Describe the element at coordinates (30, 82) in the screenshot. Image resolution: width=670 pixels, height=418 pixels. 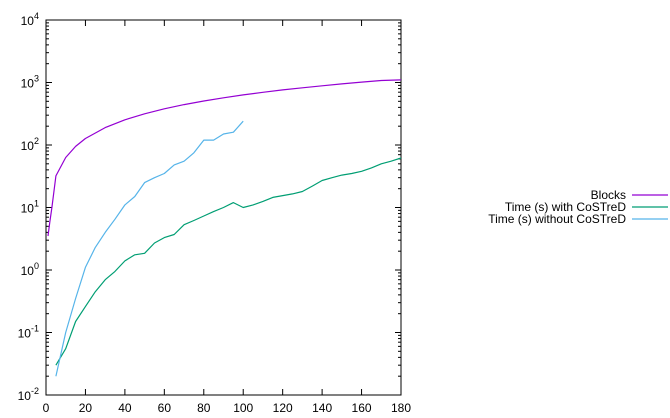
I see `y-tick-label: 10³` at that location.